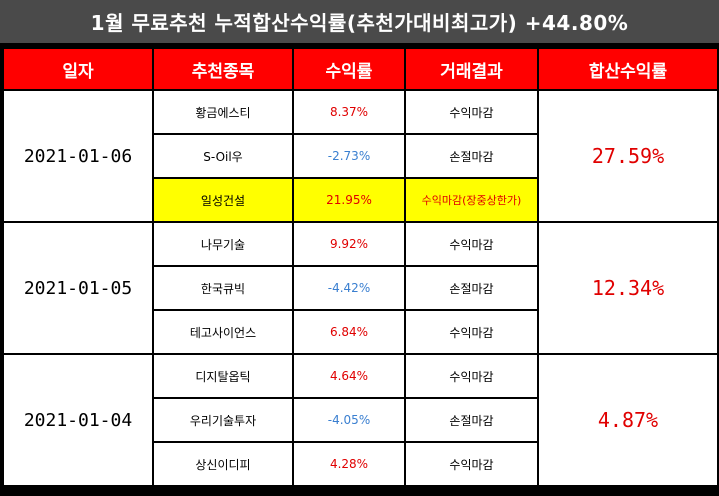 This screenshot has width=719, height=496. I want to click on stock-name: 일성건설, so click(223, 200).